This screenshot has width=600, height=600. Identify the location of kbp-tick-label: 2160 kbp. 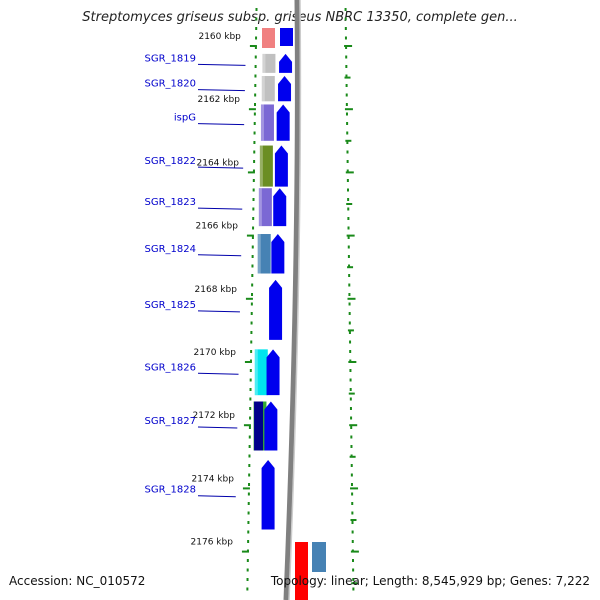
(219, 37).